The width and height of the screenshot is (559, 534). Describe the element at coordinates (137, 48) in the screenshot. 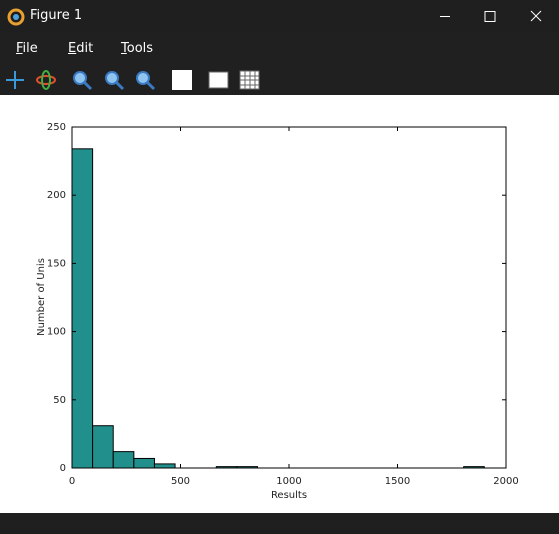

I see `menu-tools: Tools` at that location.